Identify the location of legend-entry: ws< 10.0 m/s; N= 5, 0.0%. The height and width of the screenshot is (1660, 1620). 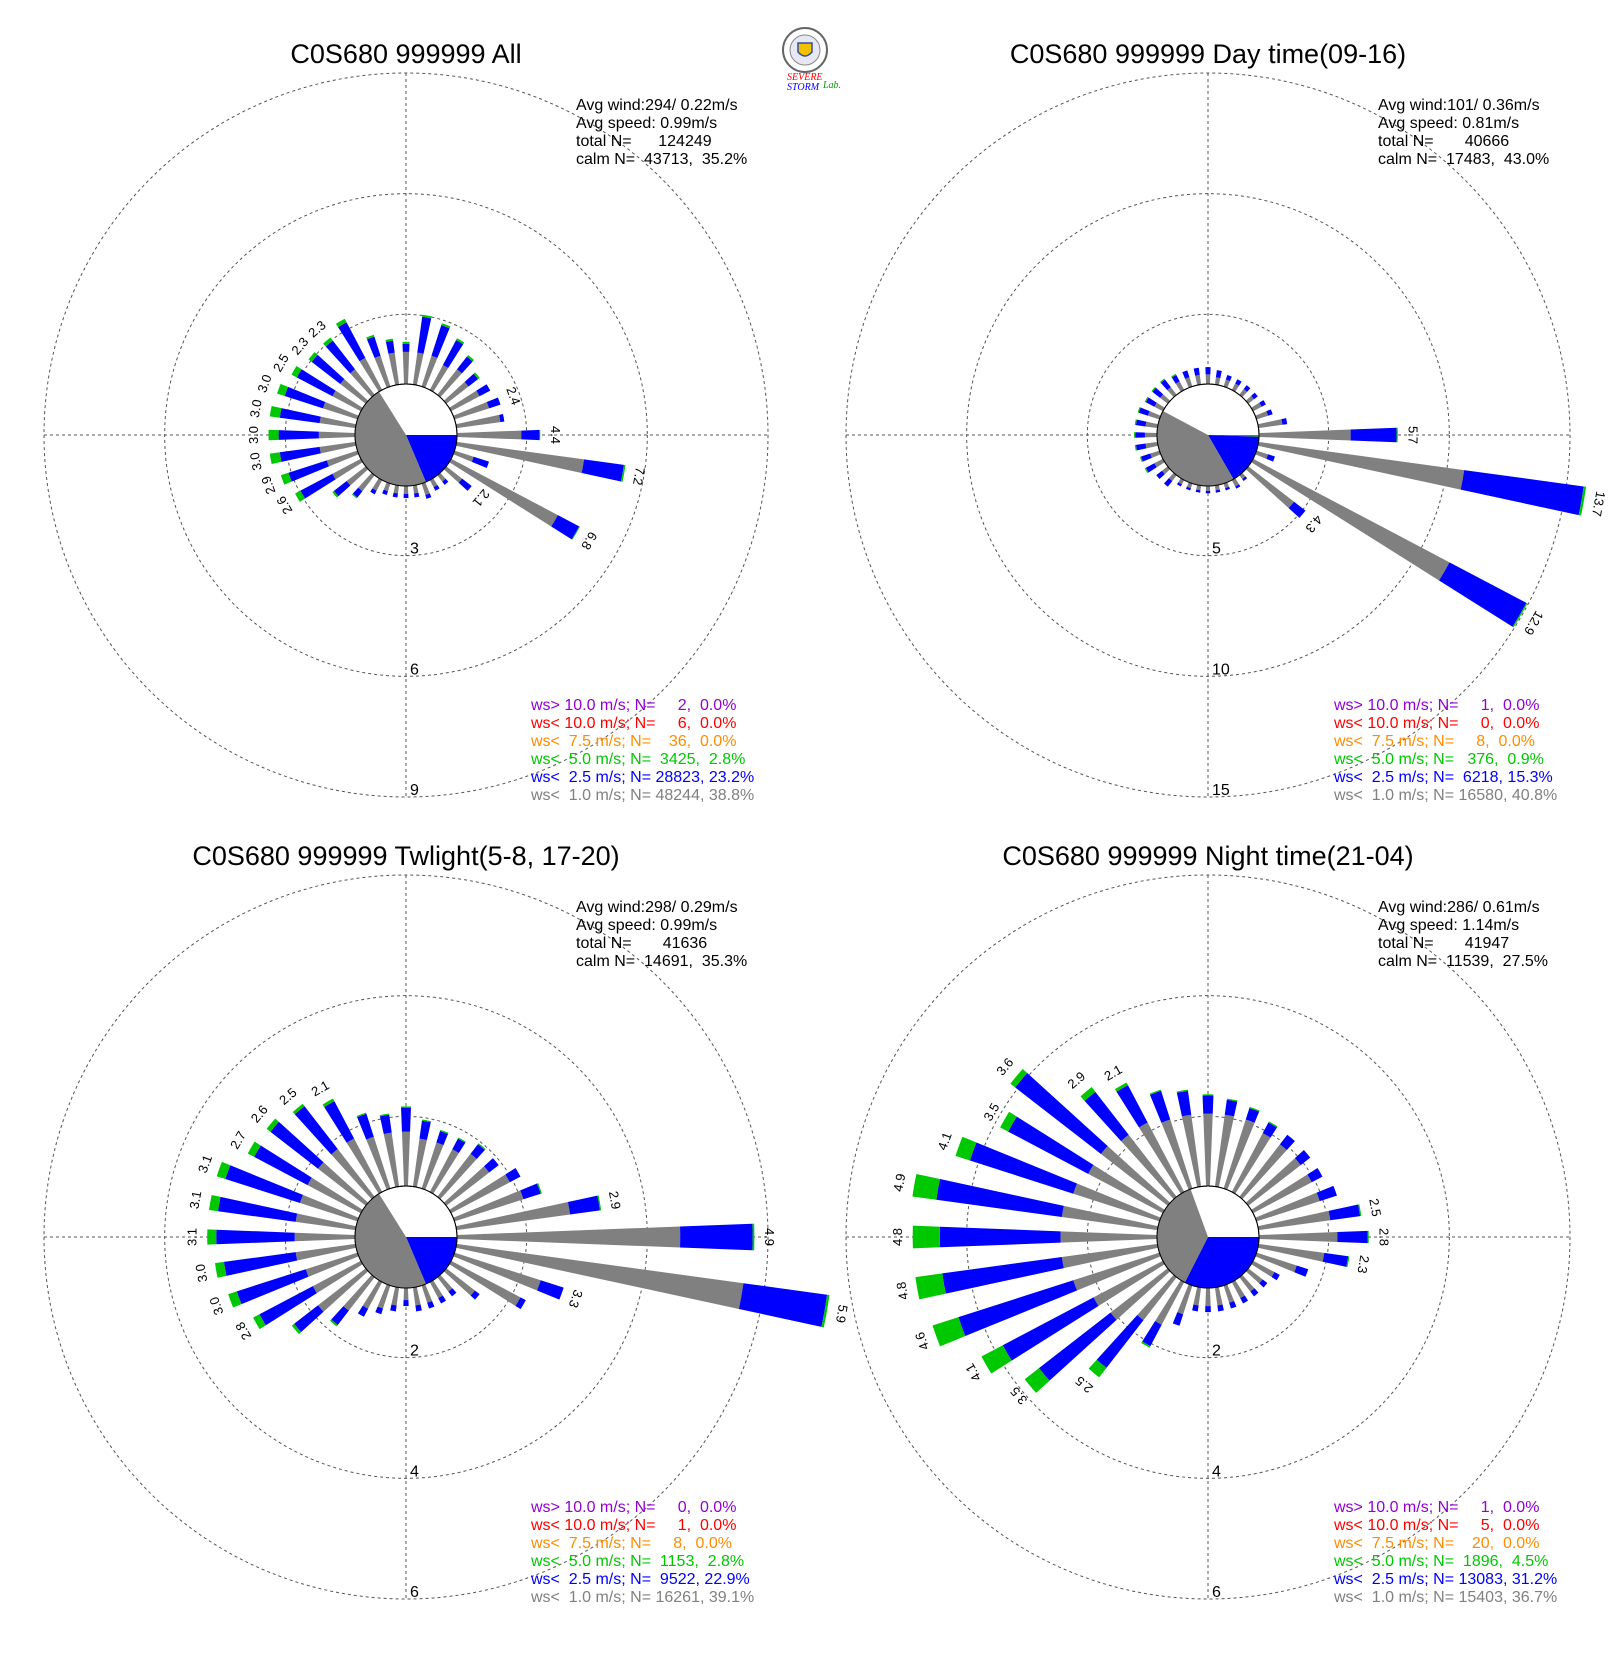
(1436, 1525).